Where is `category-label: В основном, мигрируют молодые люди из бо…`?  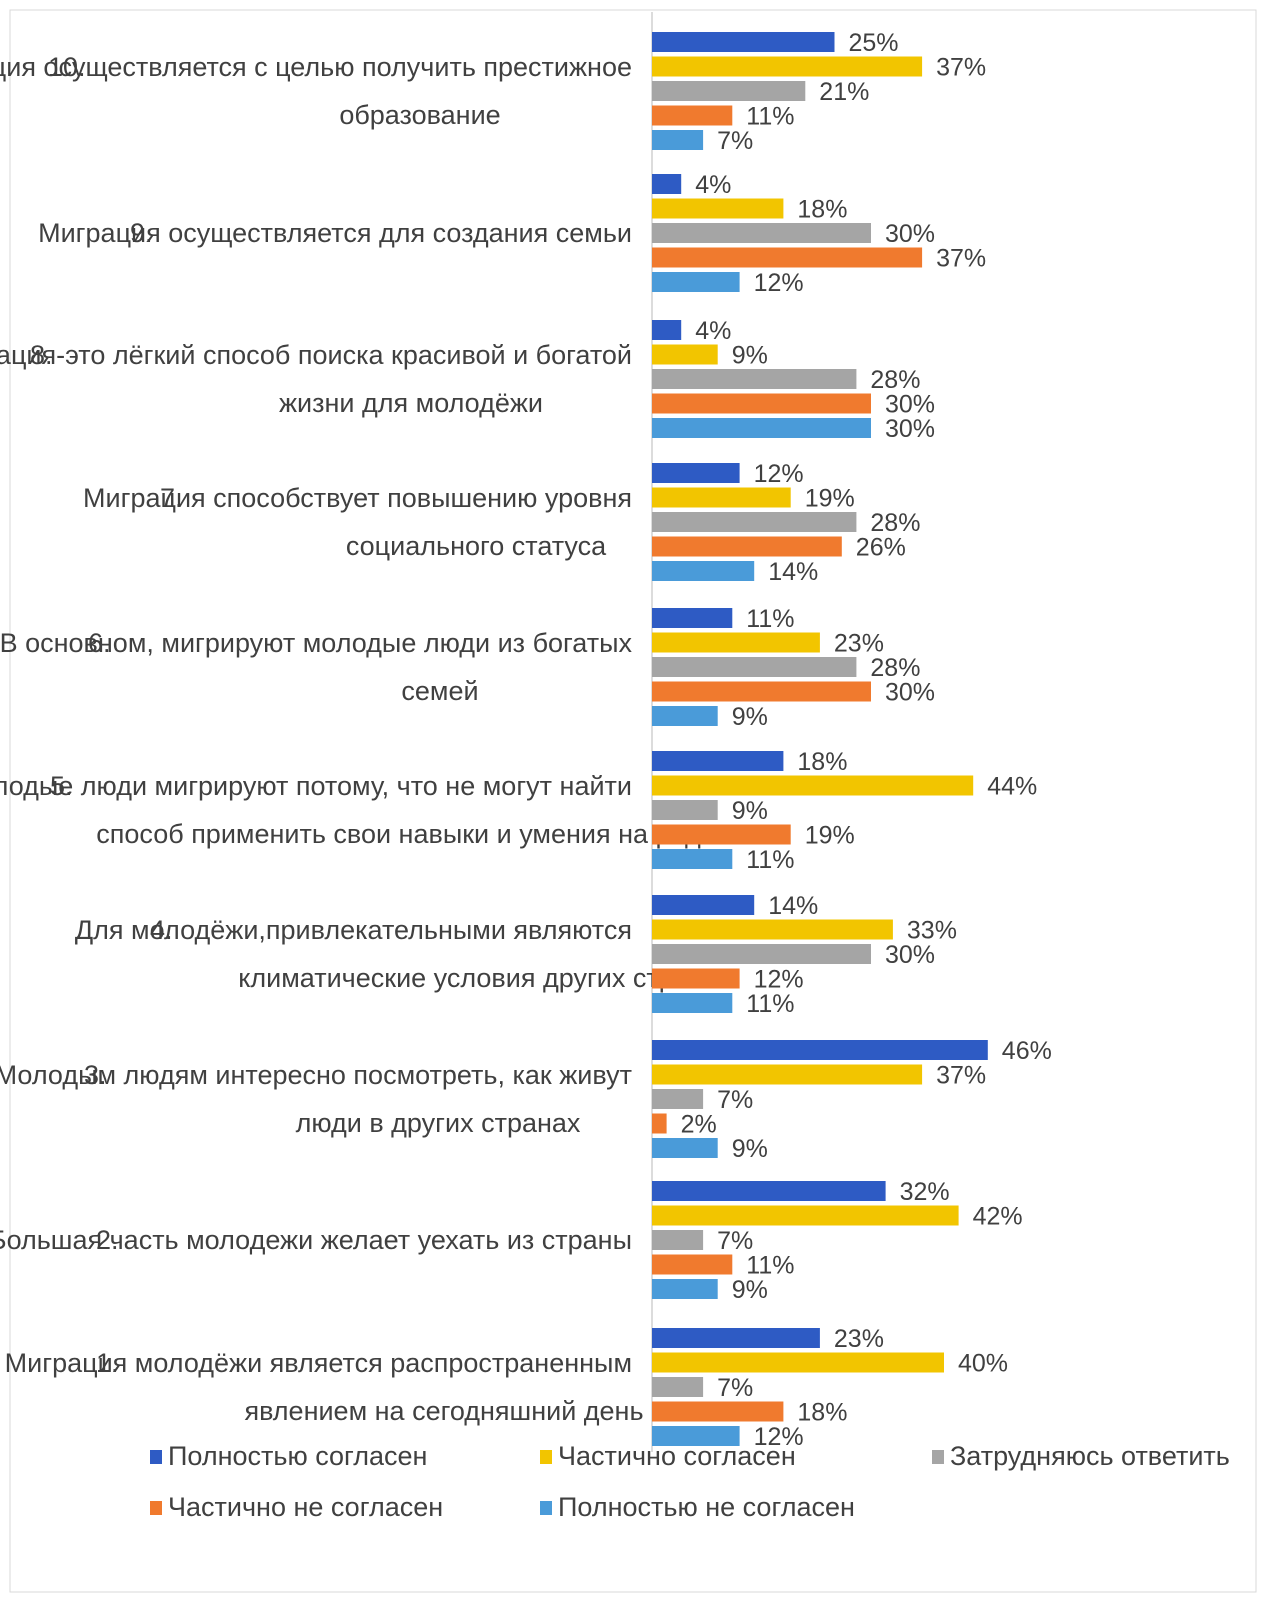 category-label: В основном, мигрируют молодые люди из бо… is located at coordinates (316, 643).